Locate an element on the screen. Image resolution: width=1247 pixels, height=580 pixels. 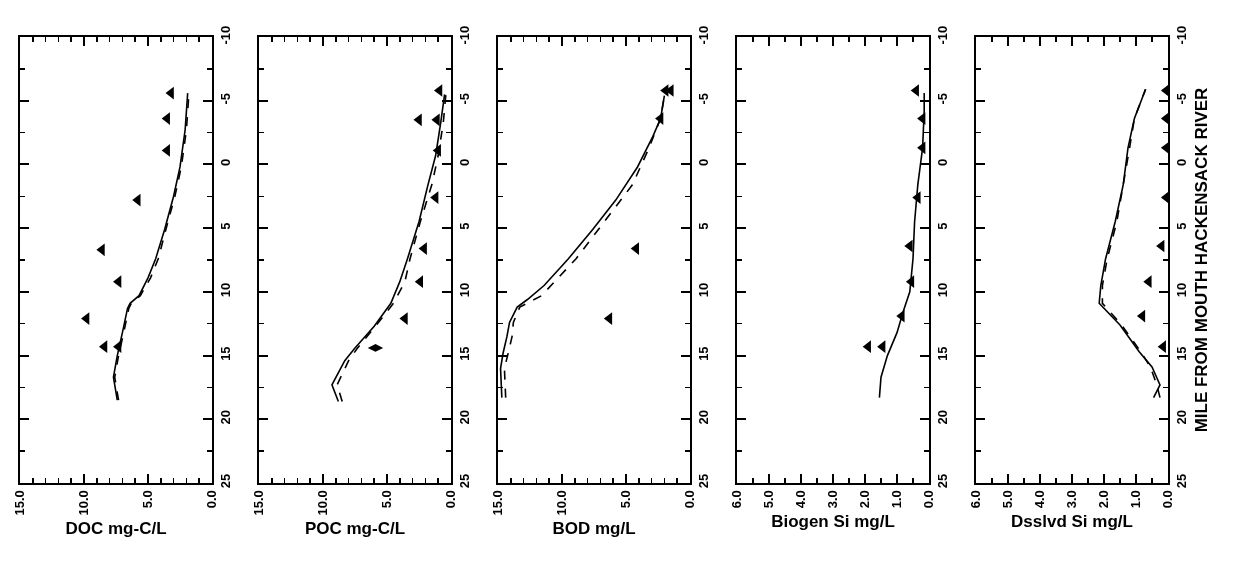
x-axis-title: Dsslvd Si mg/L is located at coordinates (1072, 522).